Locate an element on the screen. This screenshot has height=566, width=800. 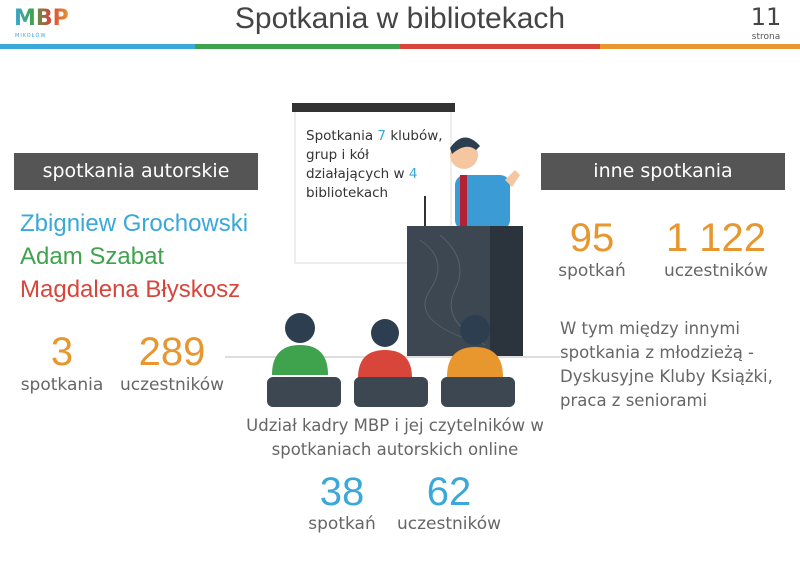
stat-number: 38 is located at coordinates (342, 492).